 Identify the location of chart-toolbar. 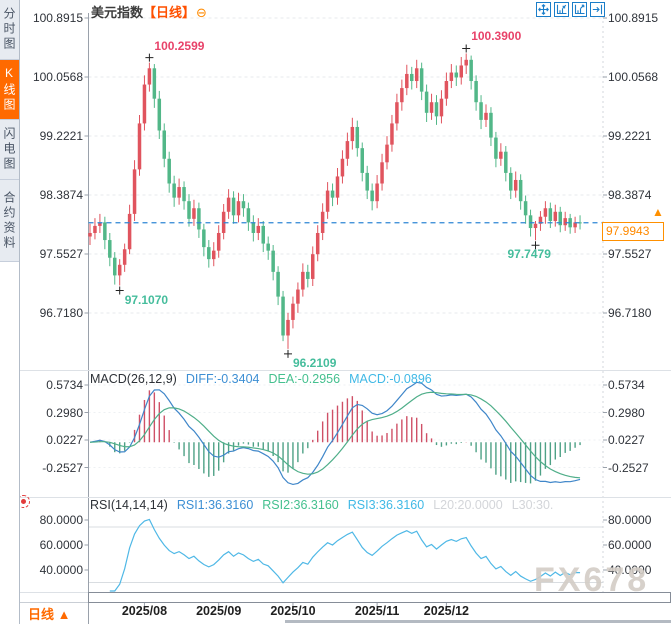
(570, 9).